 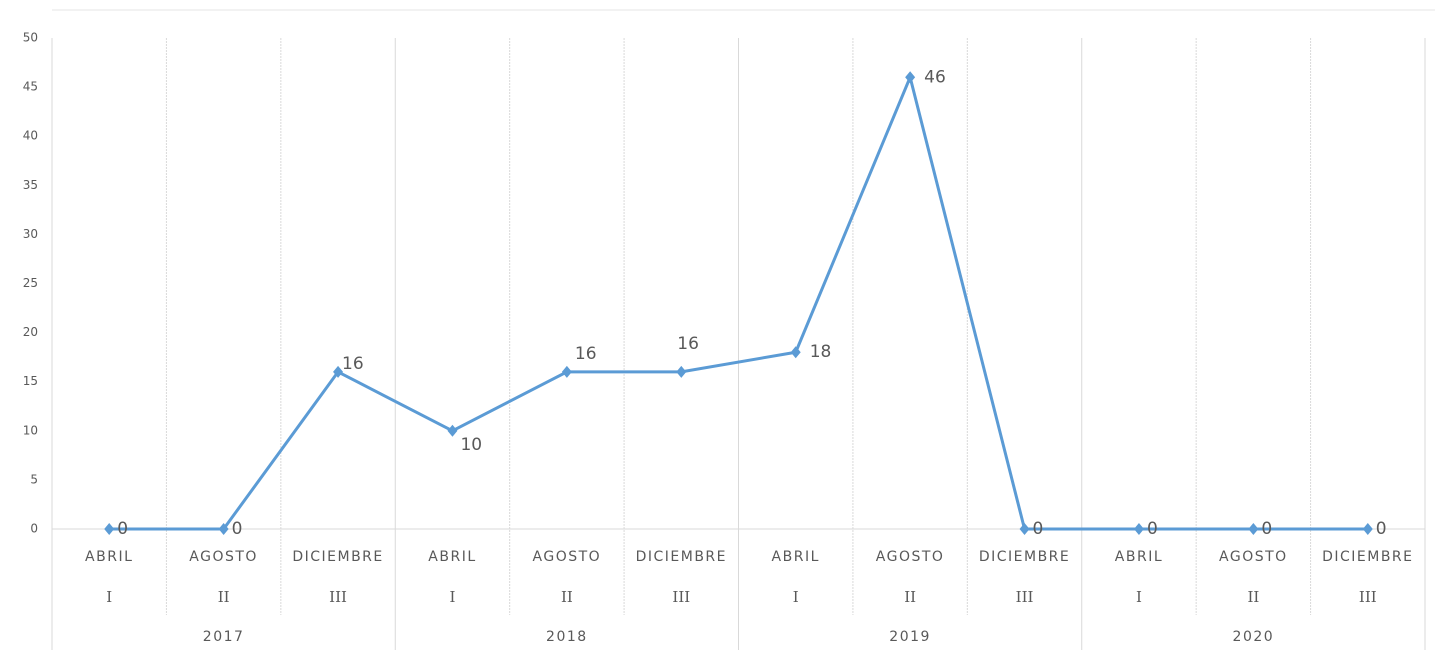 I want to click on y-tick-label: 50, so click(x=30, y=38).